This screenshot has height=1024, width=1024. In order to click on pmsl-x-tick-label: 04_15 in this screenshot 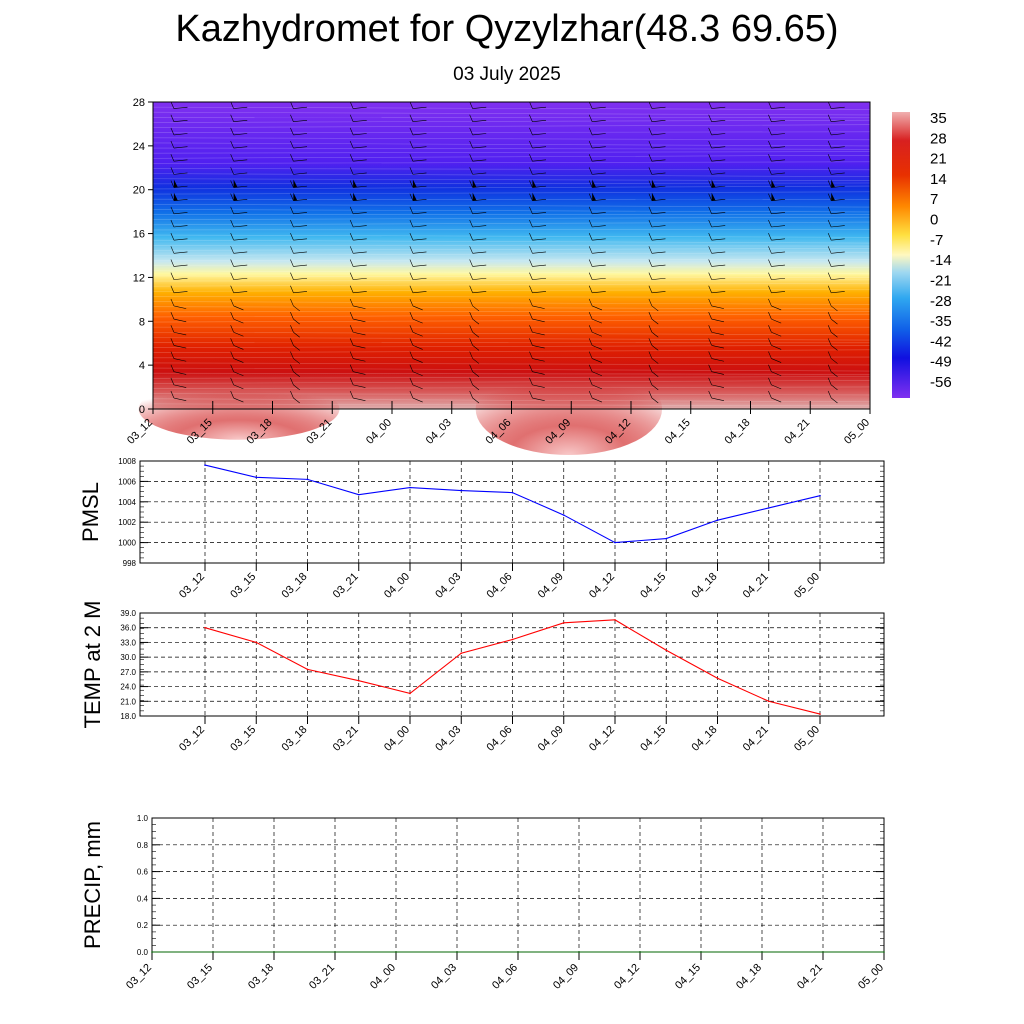, I will do `click(653, 586)`.